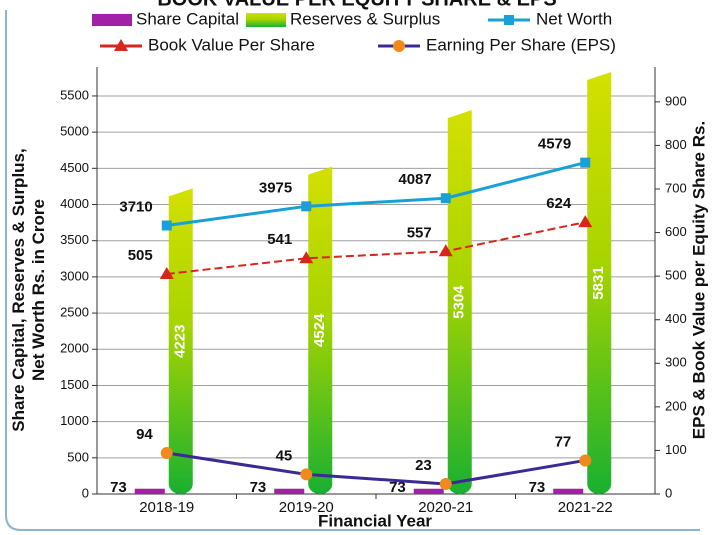  What do you see at coordinates (78, 456) in the screenshot?
I see `y-tick-label: 500` at bounding box center [78, 456].